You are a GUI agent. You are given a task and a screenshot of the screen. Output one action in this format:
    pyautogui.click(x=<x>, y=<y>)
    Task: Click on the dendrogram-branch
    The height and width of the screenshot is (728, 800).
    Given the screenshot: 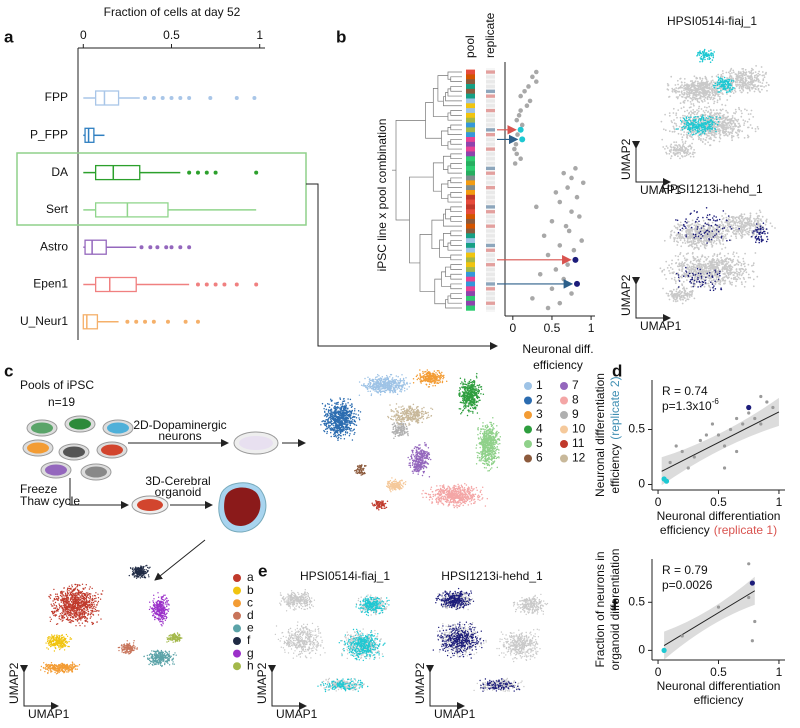 What is the action you would take?
    pyautogui.click(x=454, y=198)
    